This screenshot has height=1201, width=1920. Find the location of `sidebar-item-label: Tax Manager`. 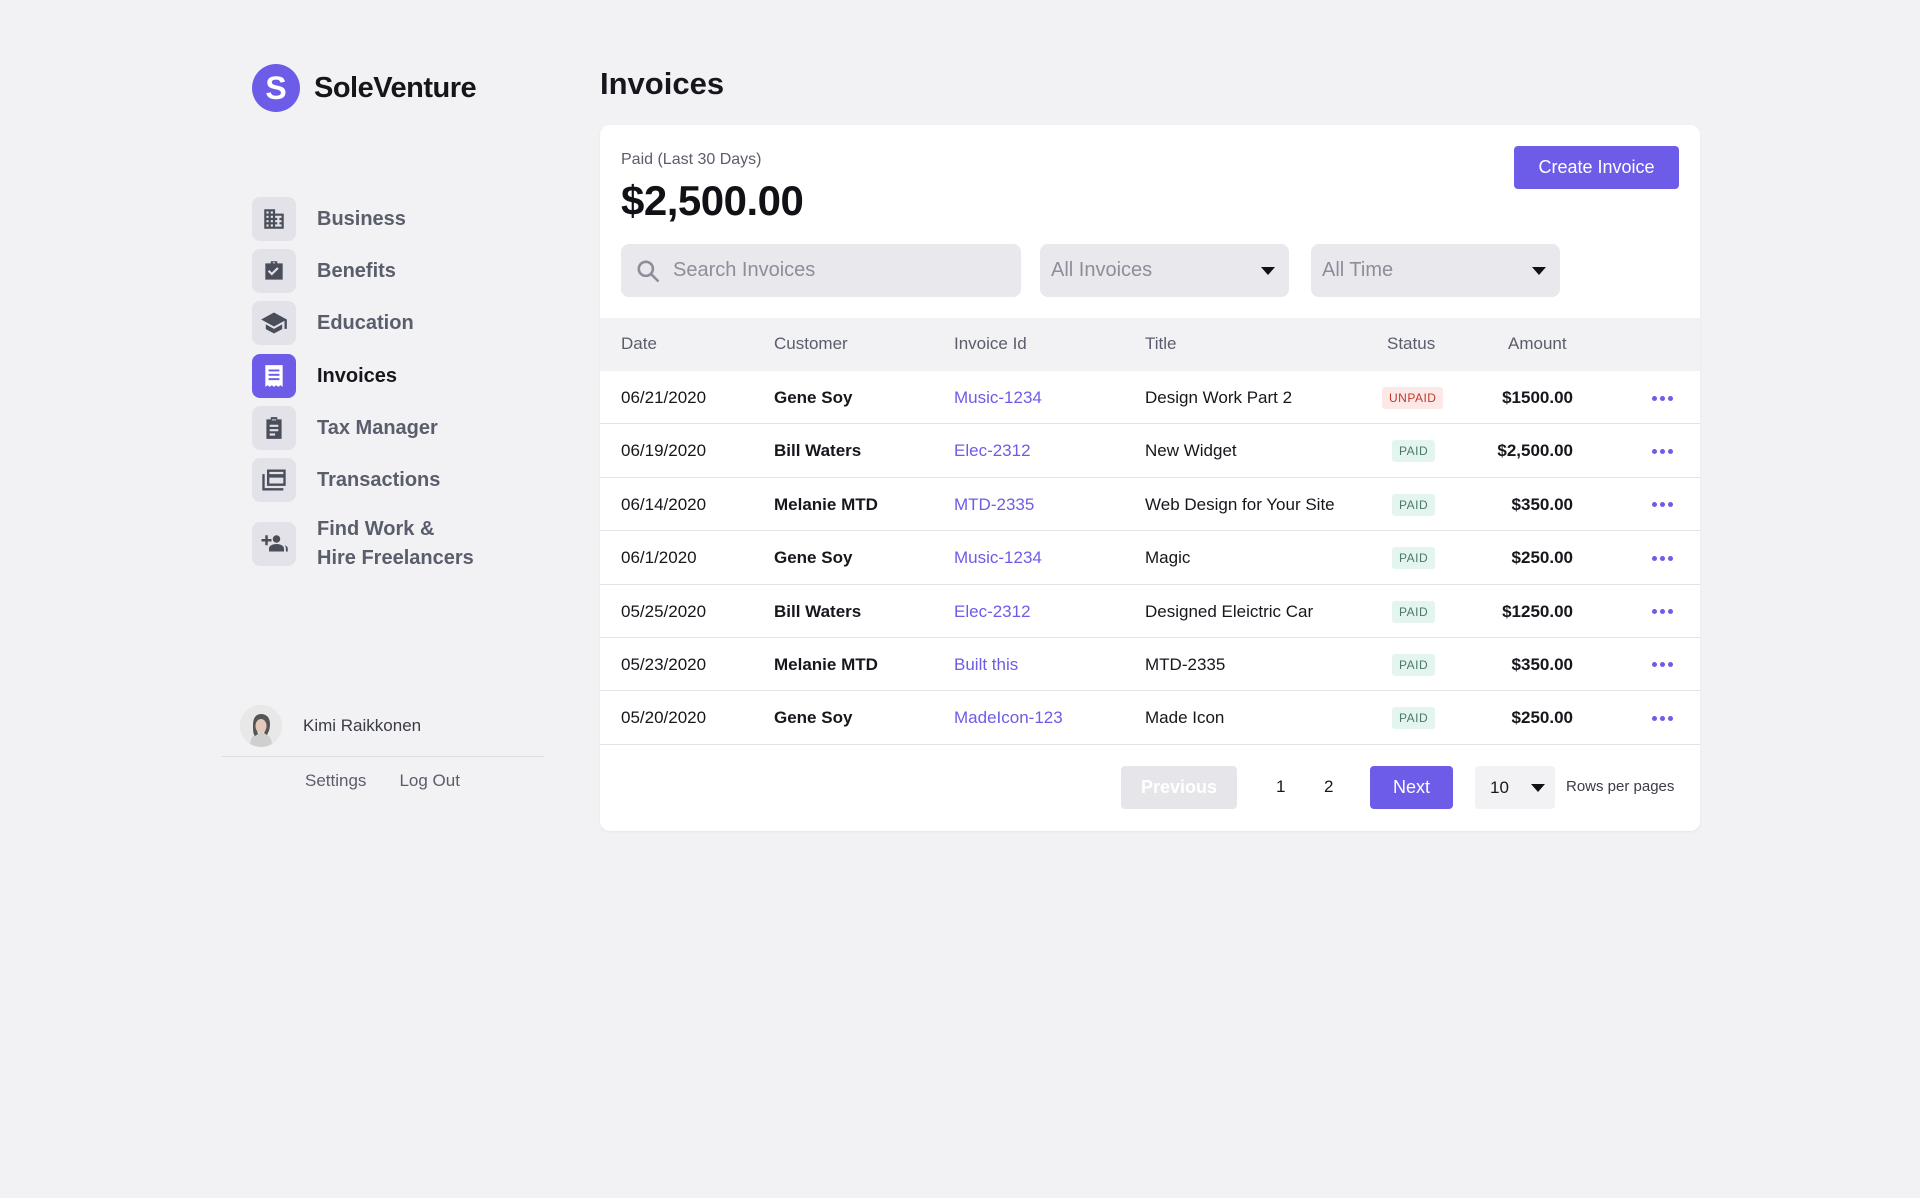

sidebar-item-label: Tax Manager is located at coordinates (377, 427).